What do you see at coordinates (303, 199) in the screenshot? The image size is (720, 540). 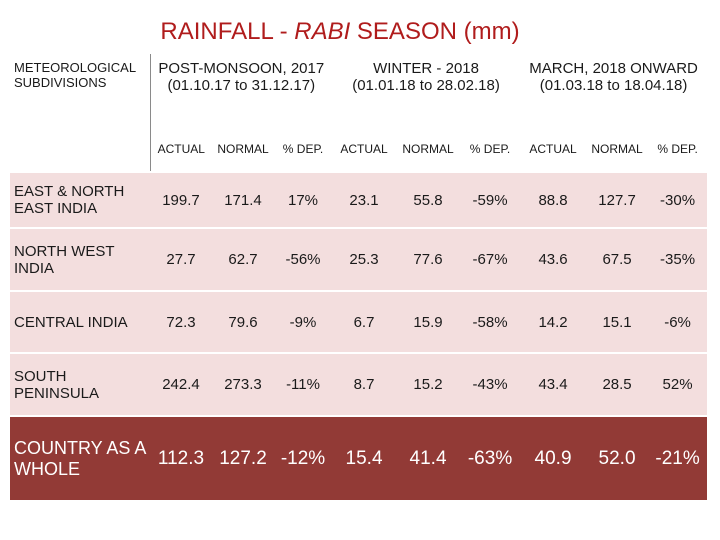 I see `cell: 17%` at bounding box center [303, 199].